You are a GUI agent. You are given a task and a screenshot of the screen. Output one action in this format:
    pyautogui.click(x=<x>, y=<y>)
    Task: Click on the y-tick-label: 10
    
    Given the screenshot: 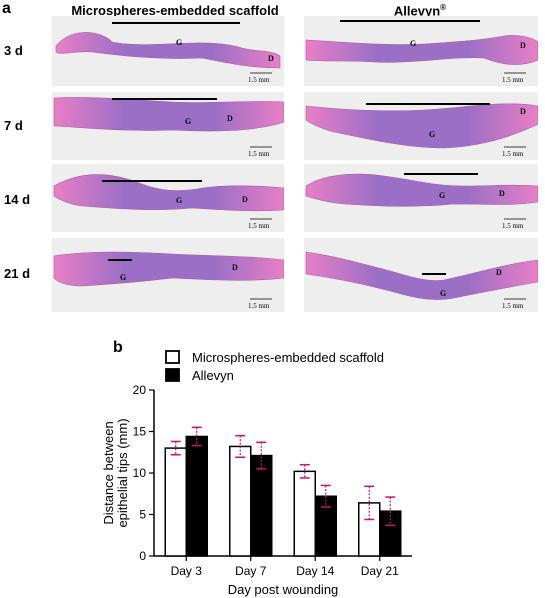 What is the action you would take?
    pyautogui.click(x=140, y=473)
    